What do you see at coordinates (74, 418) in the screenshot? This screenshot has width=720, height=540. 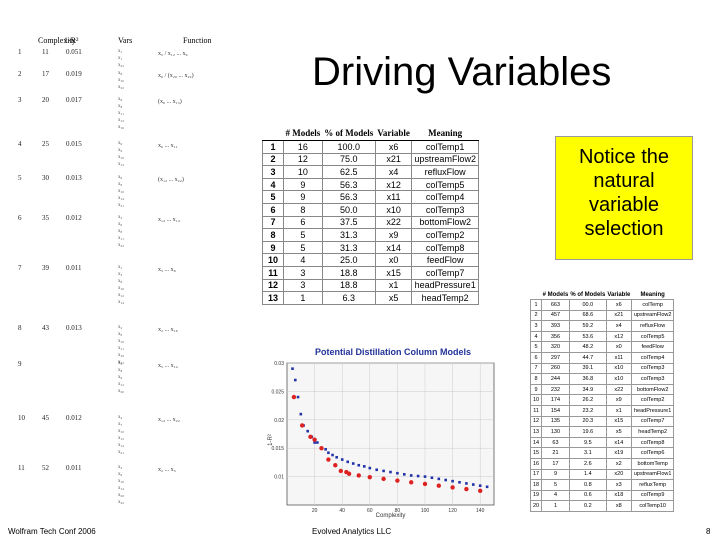 I see `model-error: 0.012` at bounding box center [74, 418].